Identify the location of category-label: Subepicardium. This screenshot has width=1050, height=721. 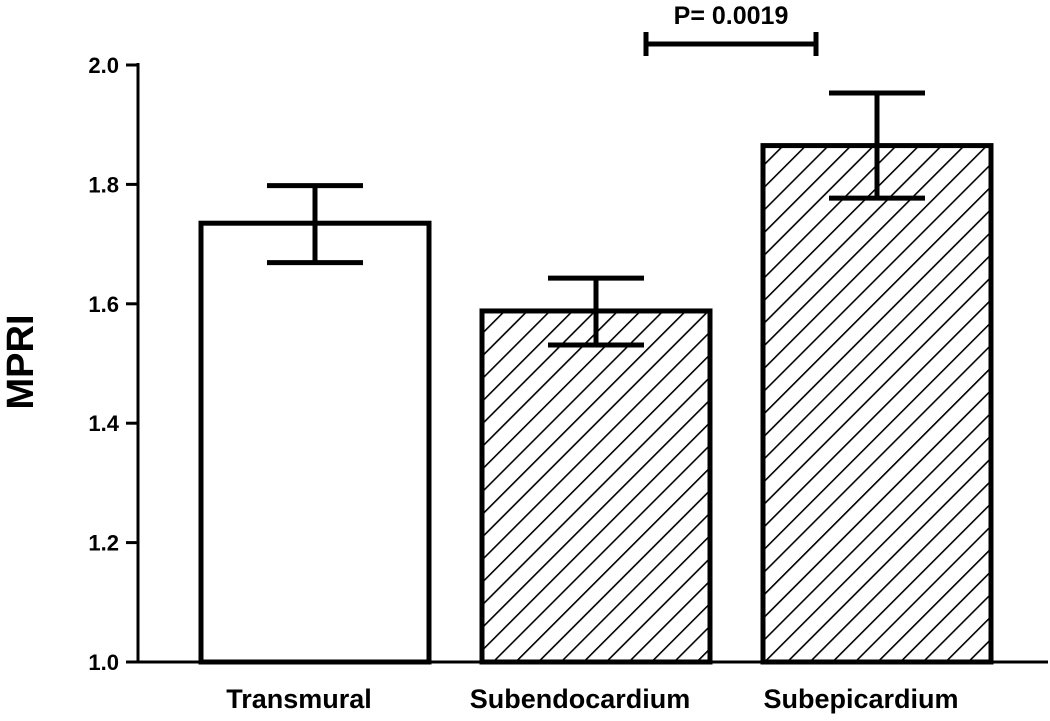
(860, 699).